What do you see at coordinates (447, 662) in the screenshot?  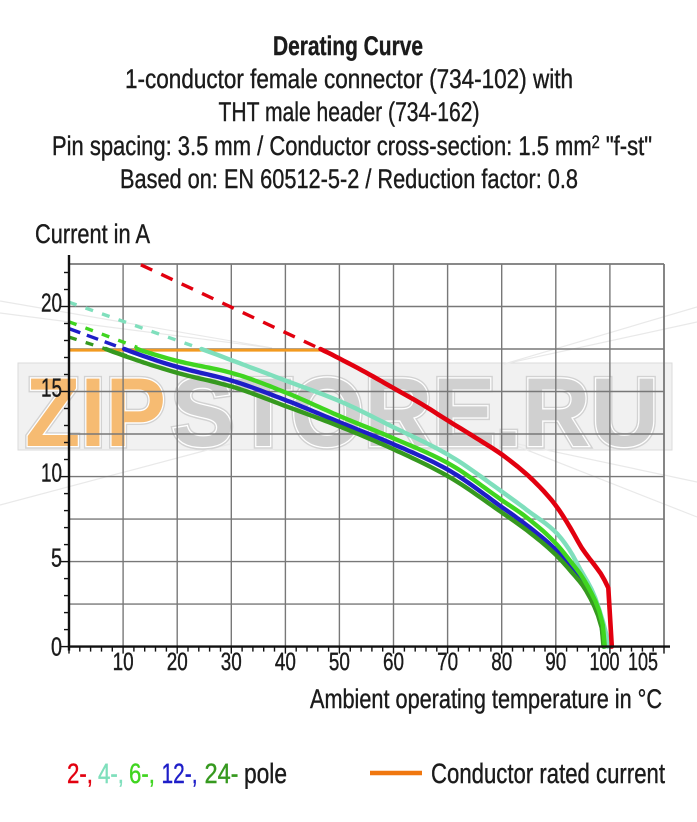 I see `svg-text: 70` at bounding box center [447, 662].